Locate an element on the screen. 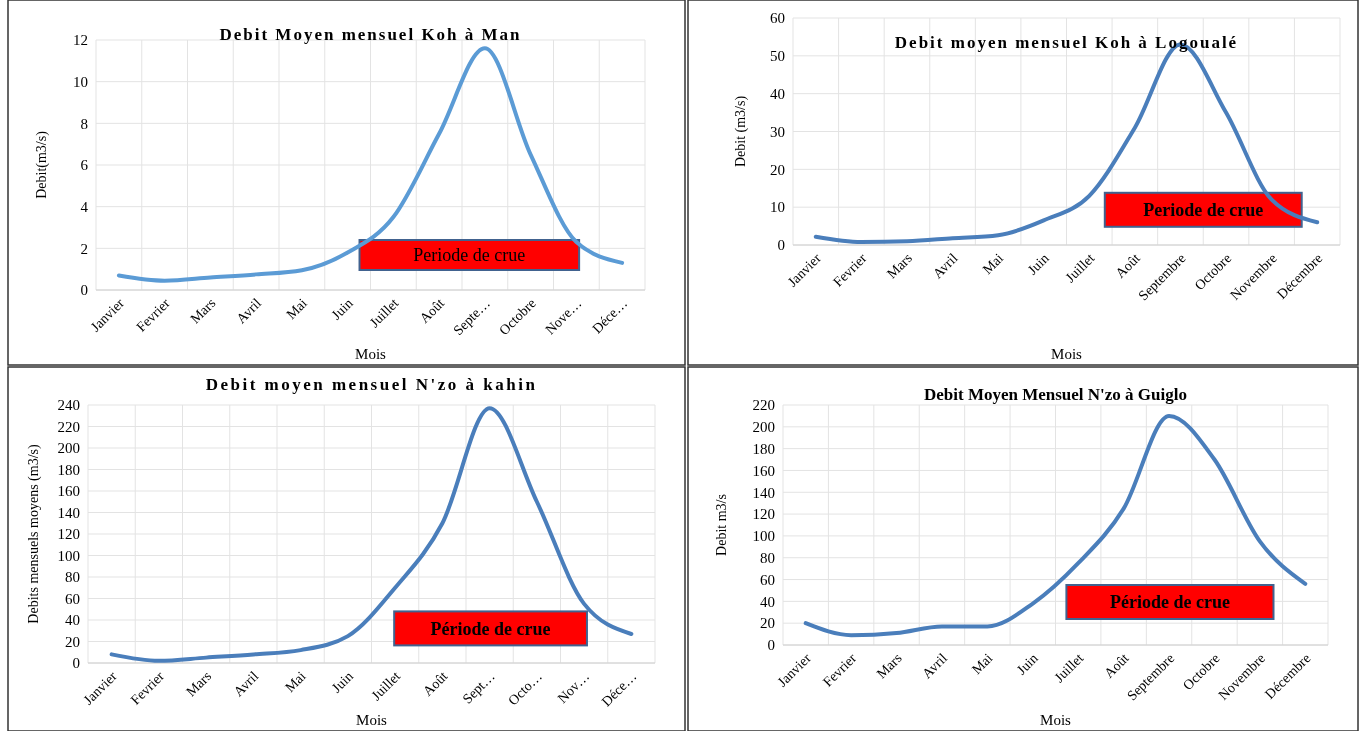 This screenshot has height=731, width=1360. y-tick-label: 12 is located at coordinates (80, 40).